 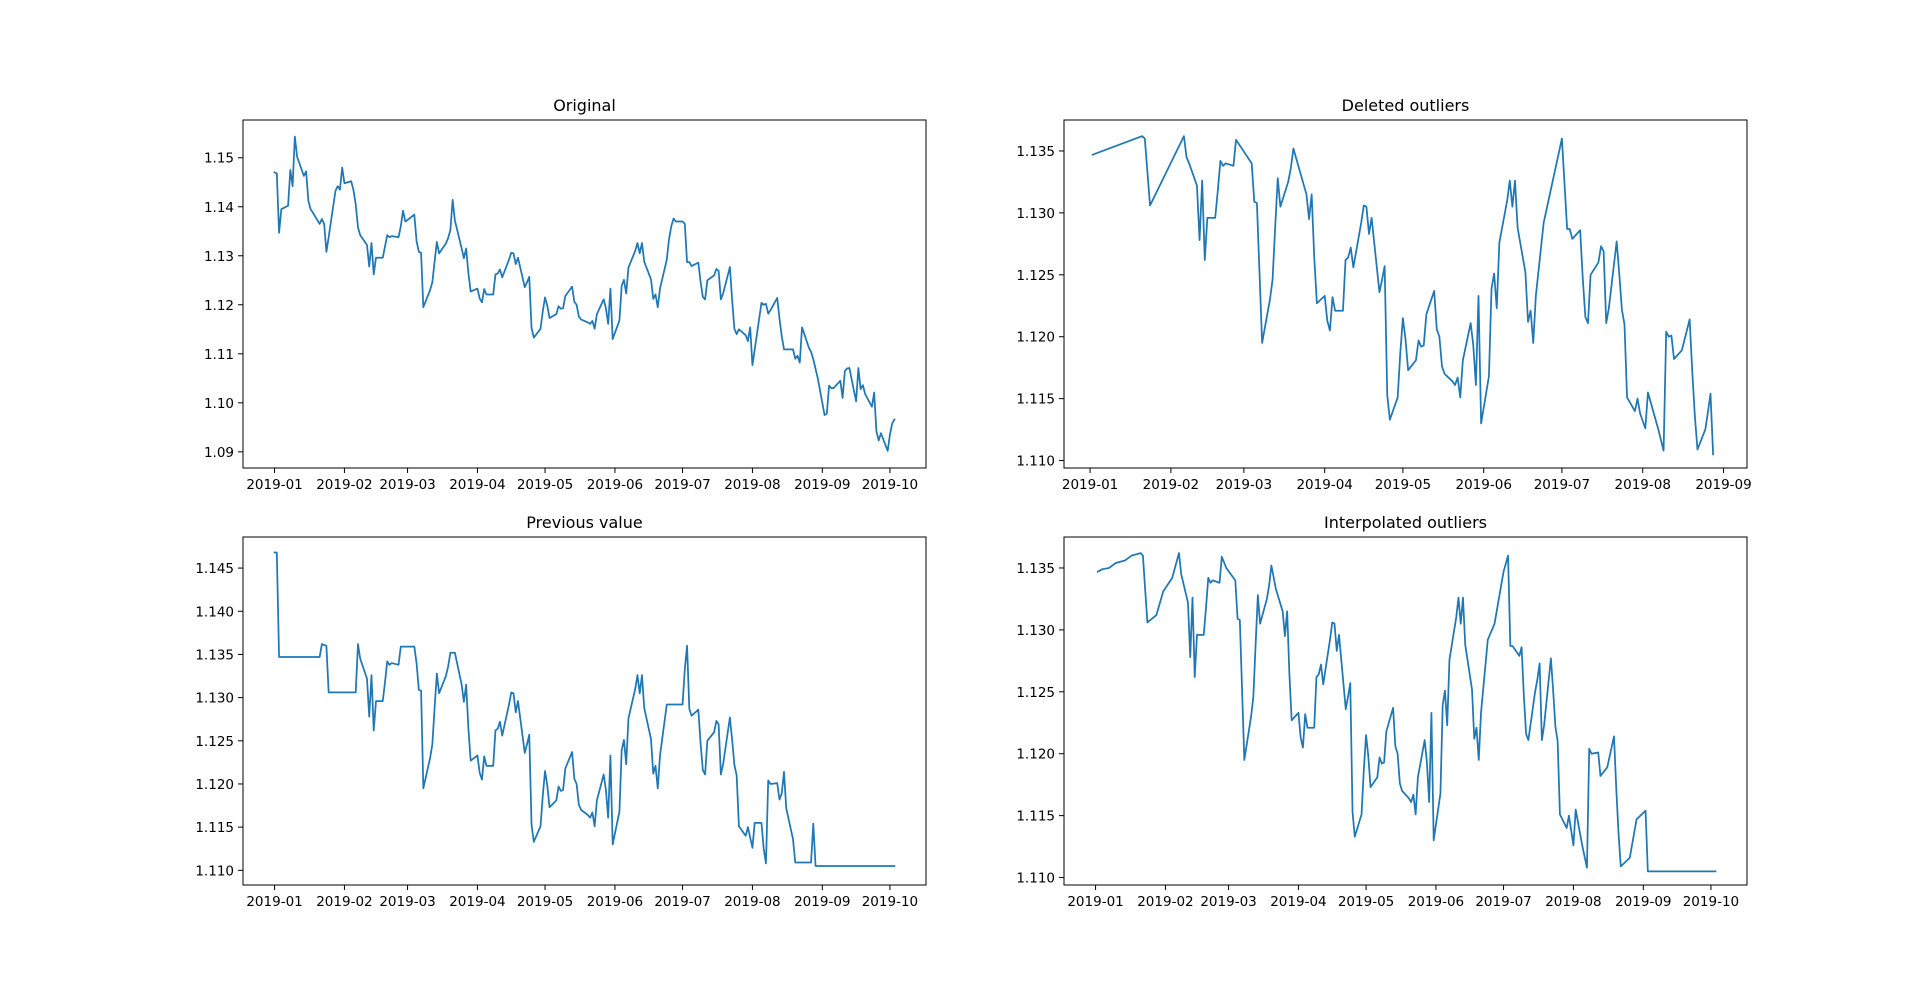 I want to click on y-tick-label: 1.140, so click(x=214, y=612).